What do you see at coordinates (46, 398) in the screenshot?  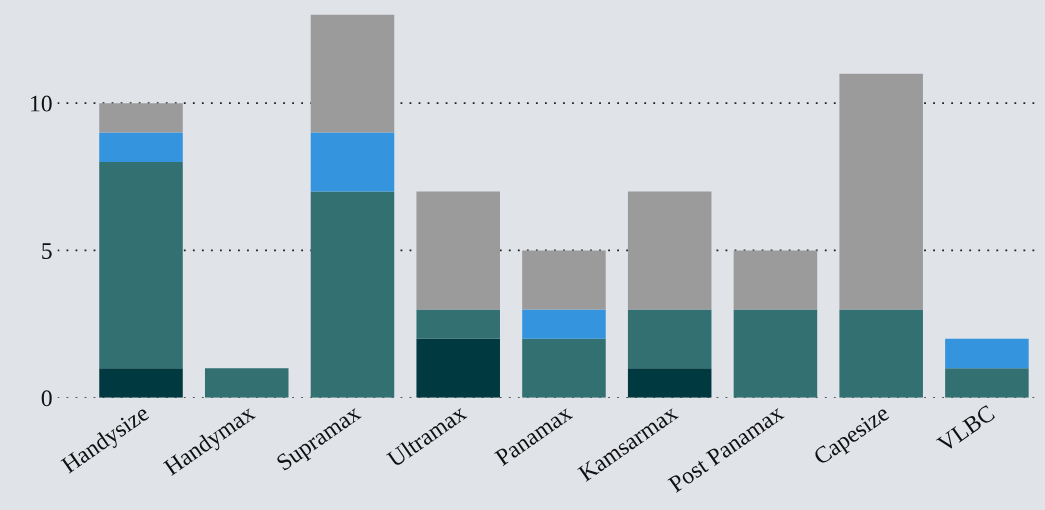 I see `y-tick-label: 0` at bounding box center [46, 398].